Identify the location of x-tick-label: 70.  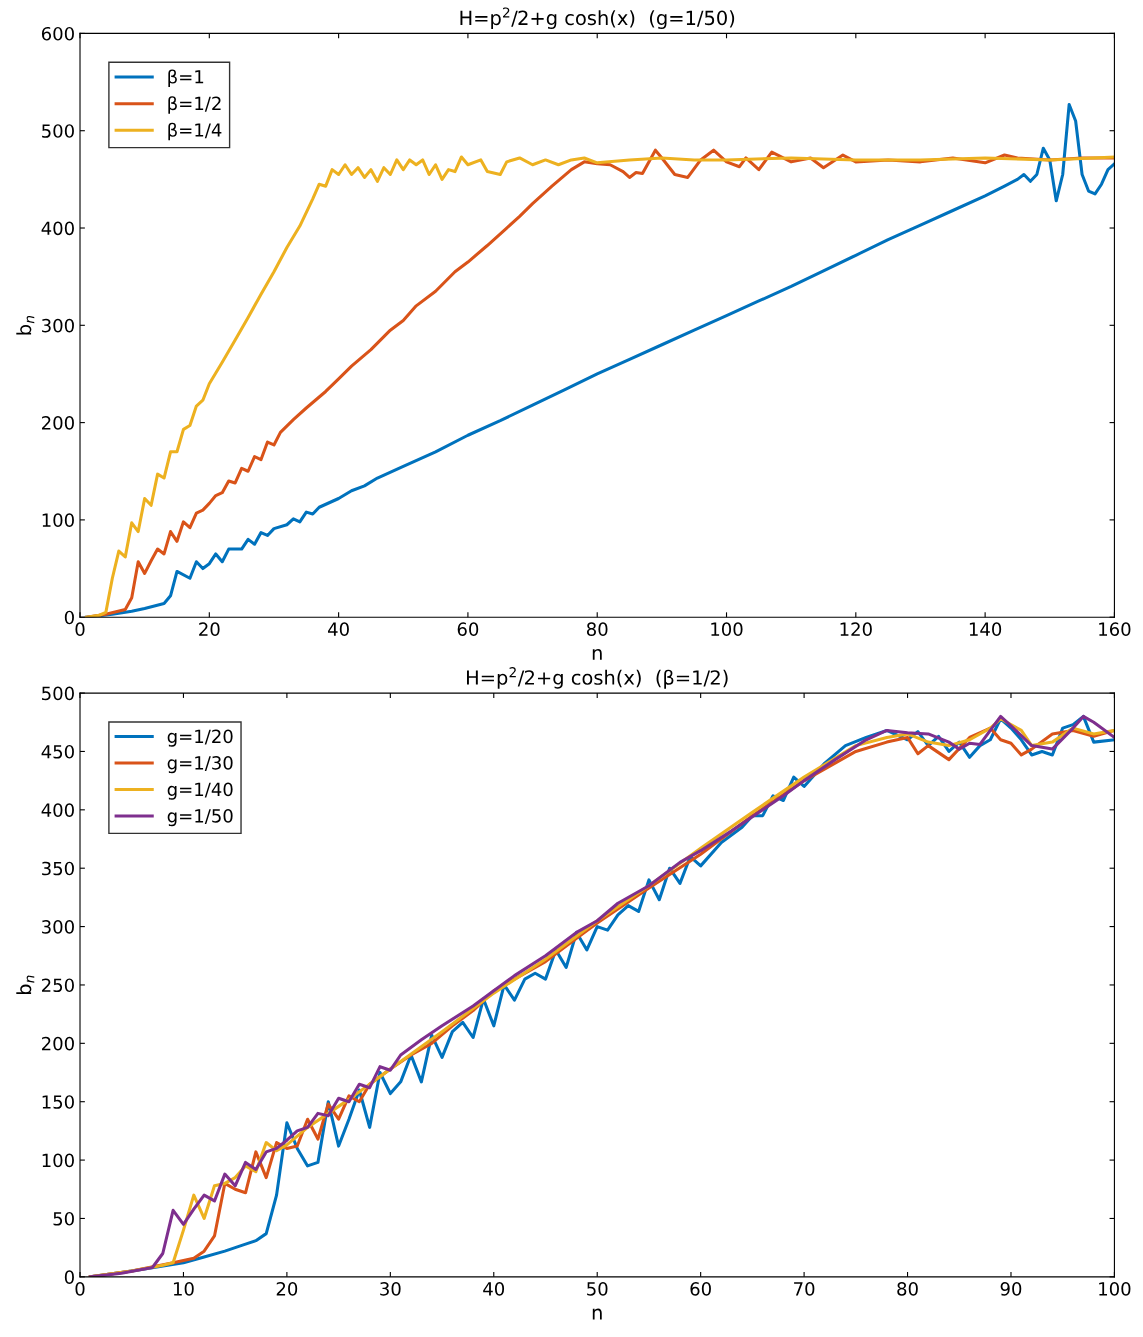
(804, 1289).